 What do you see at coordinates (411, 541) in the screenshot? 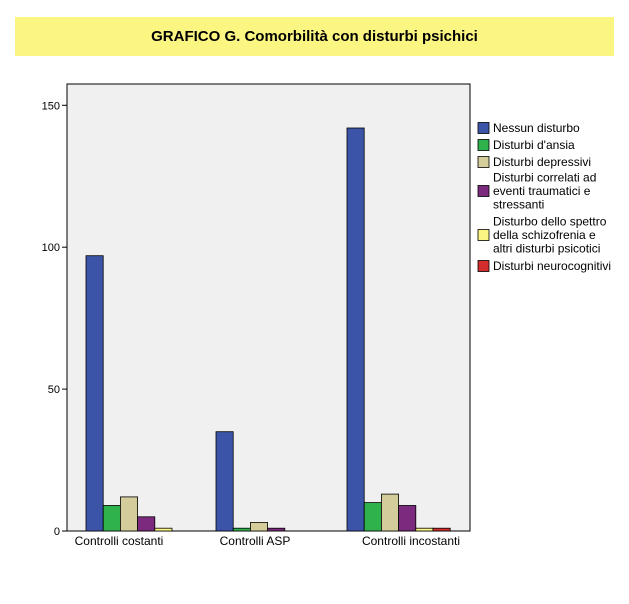
I see `x-category-label: Controlli incostanti` at bounding box center [411, 541].